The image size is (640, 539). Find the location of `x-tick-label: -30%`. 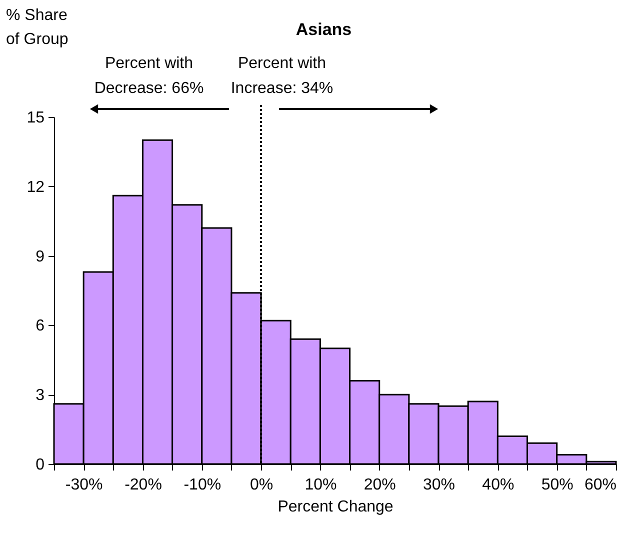

x-tick-label: -30% is located at coordinates (84, 485).